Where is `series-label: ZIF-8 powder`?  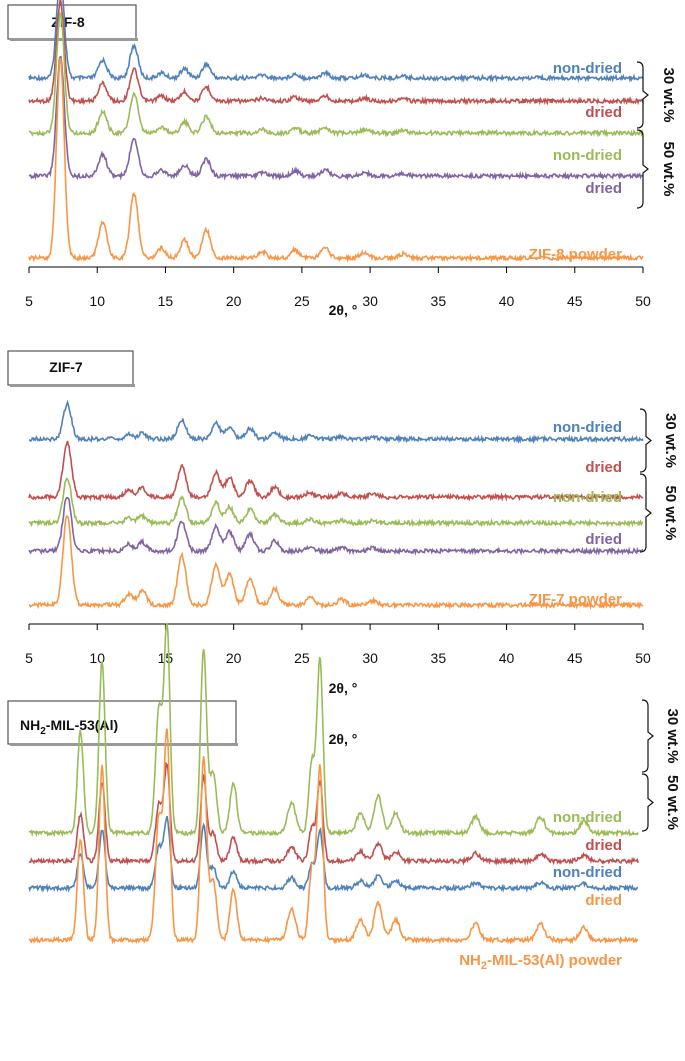 series-label: ZIF-8 powder is located at coordinates (575, 254).